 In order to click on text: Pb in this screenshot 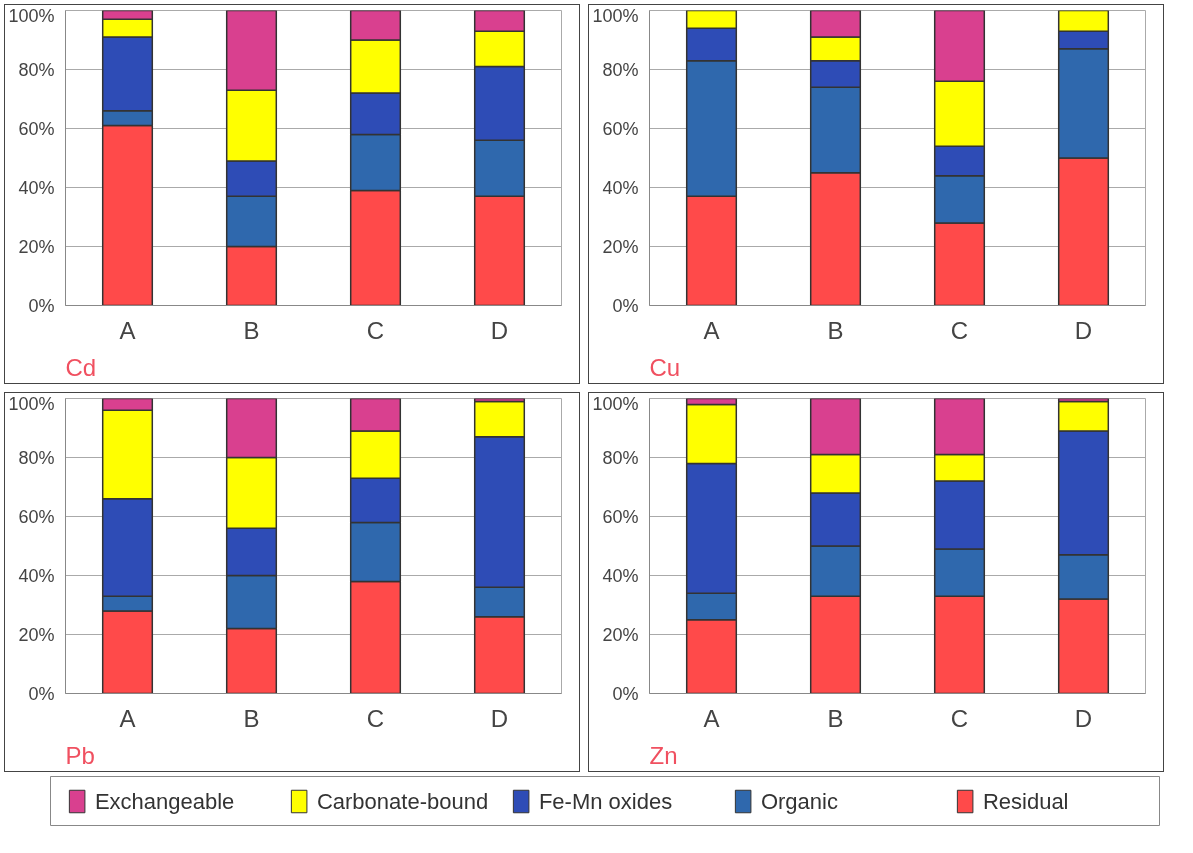, I will do `click(80, 755)`.